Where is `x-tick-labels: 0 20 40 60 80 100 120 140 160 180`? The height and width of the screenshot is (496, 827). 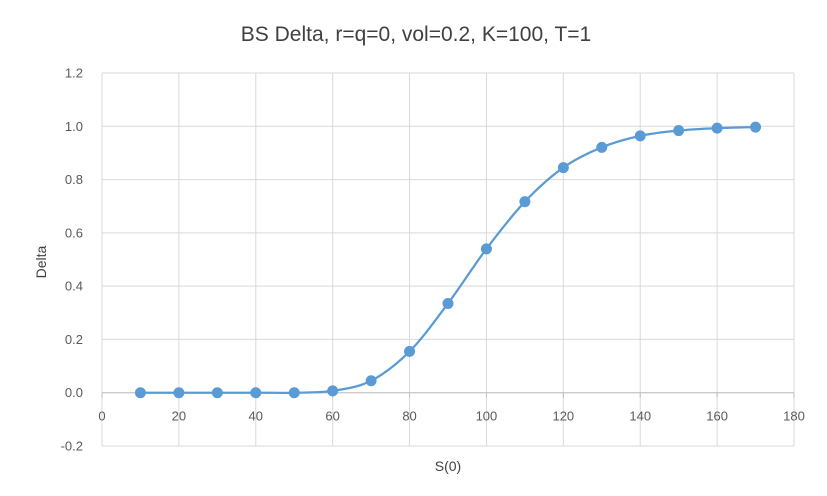
x-tick-labels: 0 20 40 60 80 100 120 140 160 180 is located at coordinates (451, 416).